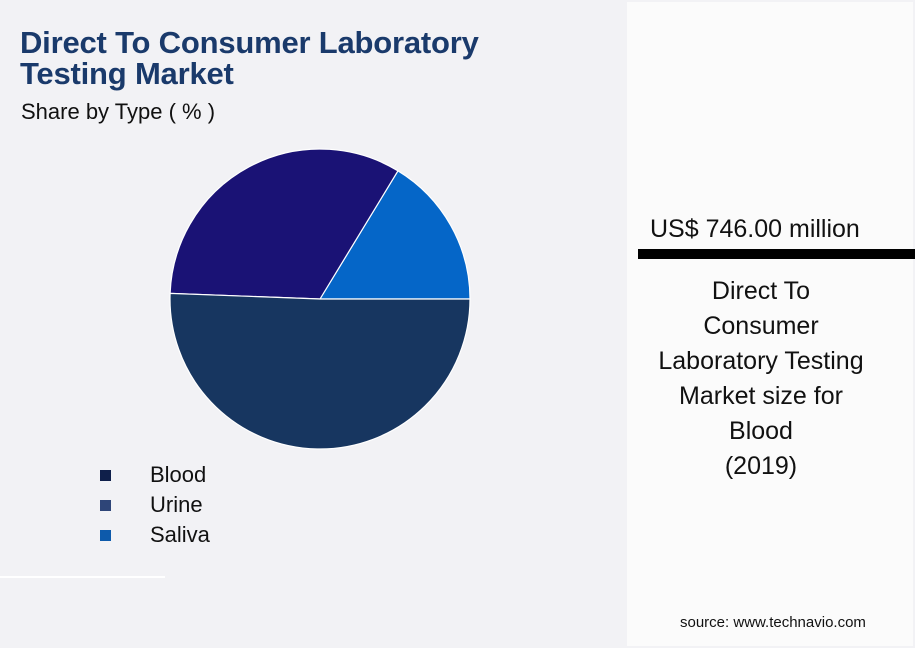 This screenshot has height=648, width=915. Describe the element at coordinates (284, 224) in the screenshot. I see `pie-slice-urine` at that location.